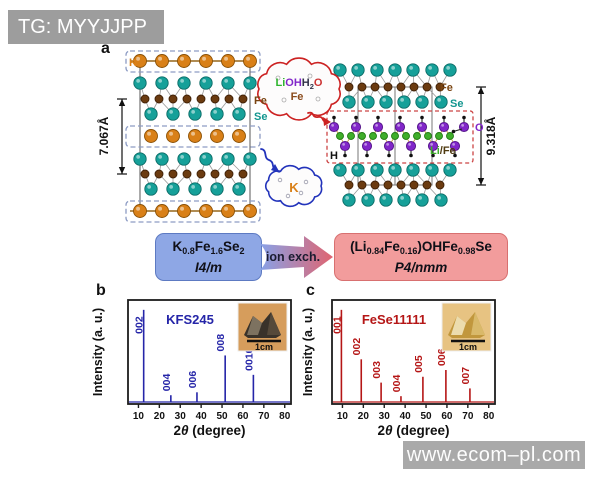  I want to click on o-atom-label: O, so click(479, 128).